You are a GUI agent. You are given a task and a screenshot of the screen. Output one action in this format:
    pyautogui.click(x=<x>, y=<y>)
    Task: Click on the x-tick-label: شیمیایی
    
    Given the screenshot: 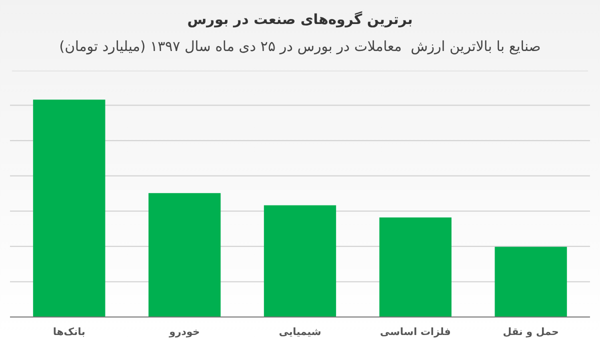 What is the action you would take?
    pyautogui.click(x=300, y=332)
    